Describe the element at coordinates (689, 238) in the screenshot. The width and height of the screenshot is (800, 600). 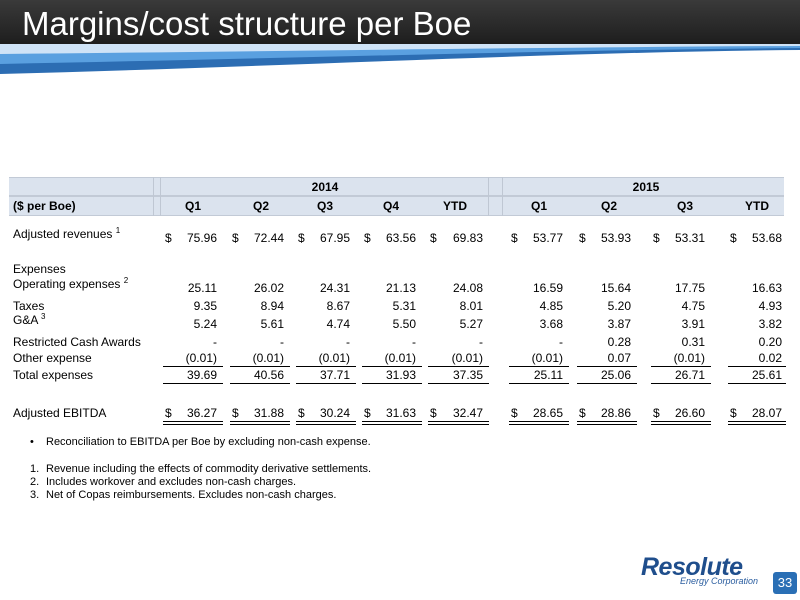
I see `table-cell: 53.31` at that location.